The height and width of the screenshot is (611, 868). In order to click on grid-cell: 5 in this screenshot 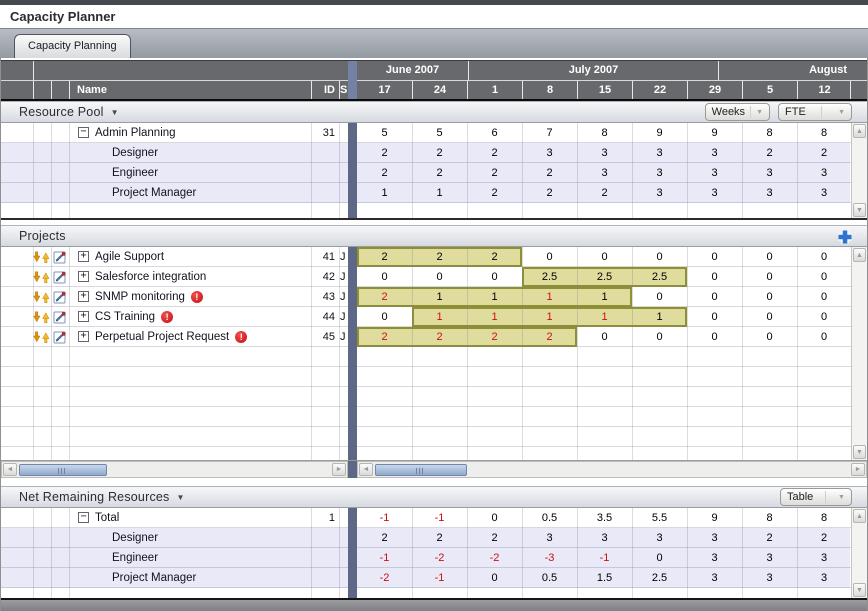, I will do `click(384, 133)`.